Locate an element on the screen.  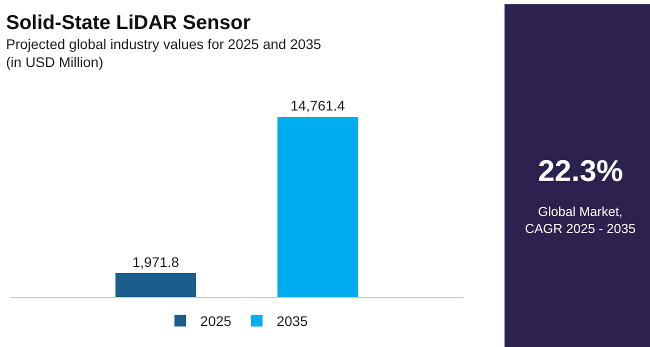
text: Global Market, CAGR 2025 - 2035 is located at coordinates (580, 220).